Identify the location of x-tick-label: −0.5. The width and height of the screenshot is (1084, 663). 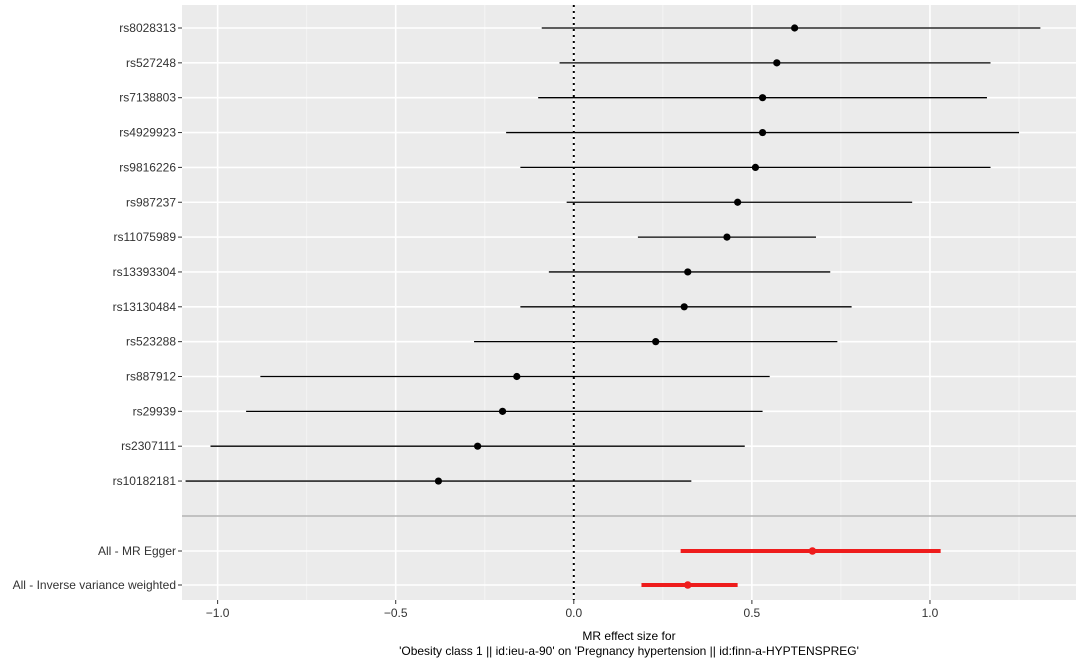
(396, 613).